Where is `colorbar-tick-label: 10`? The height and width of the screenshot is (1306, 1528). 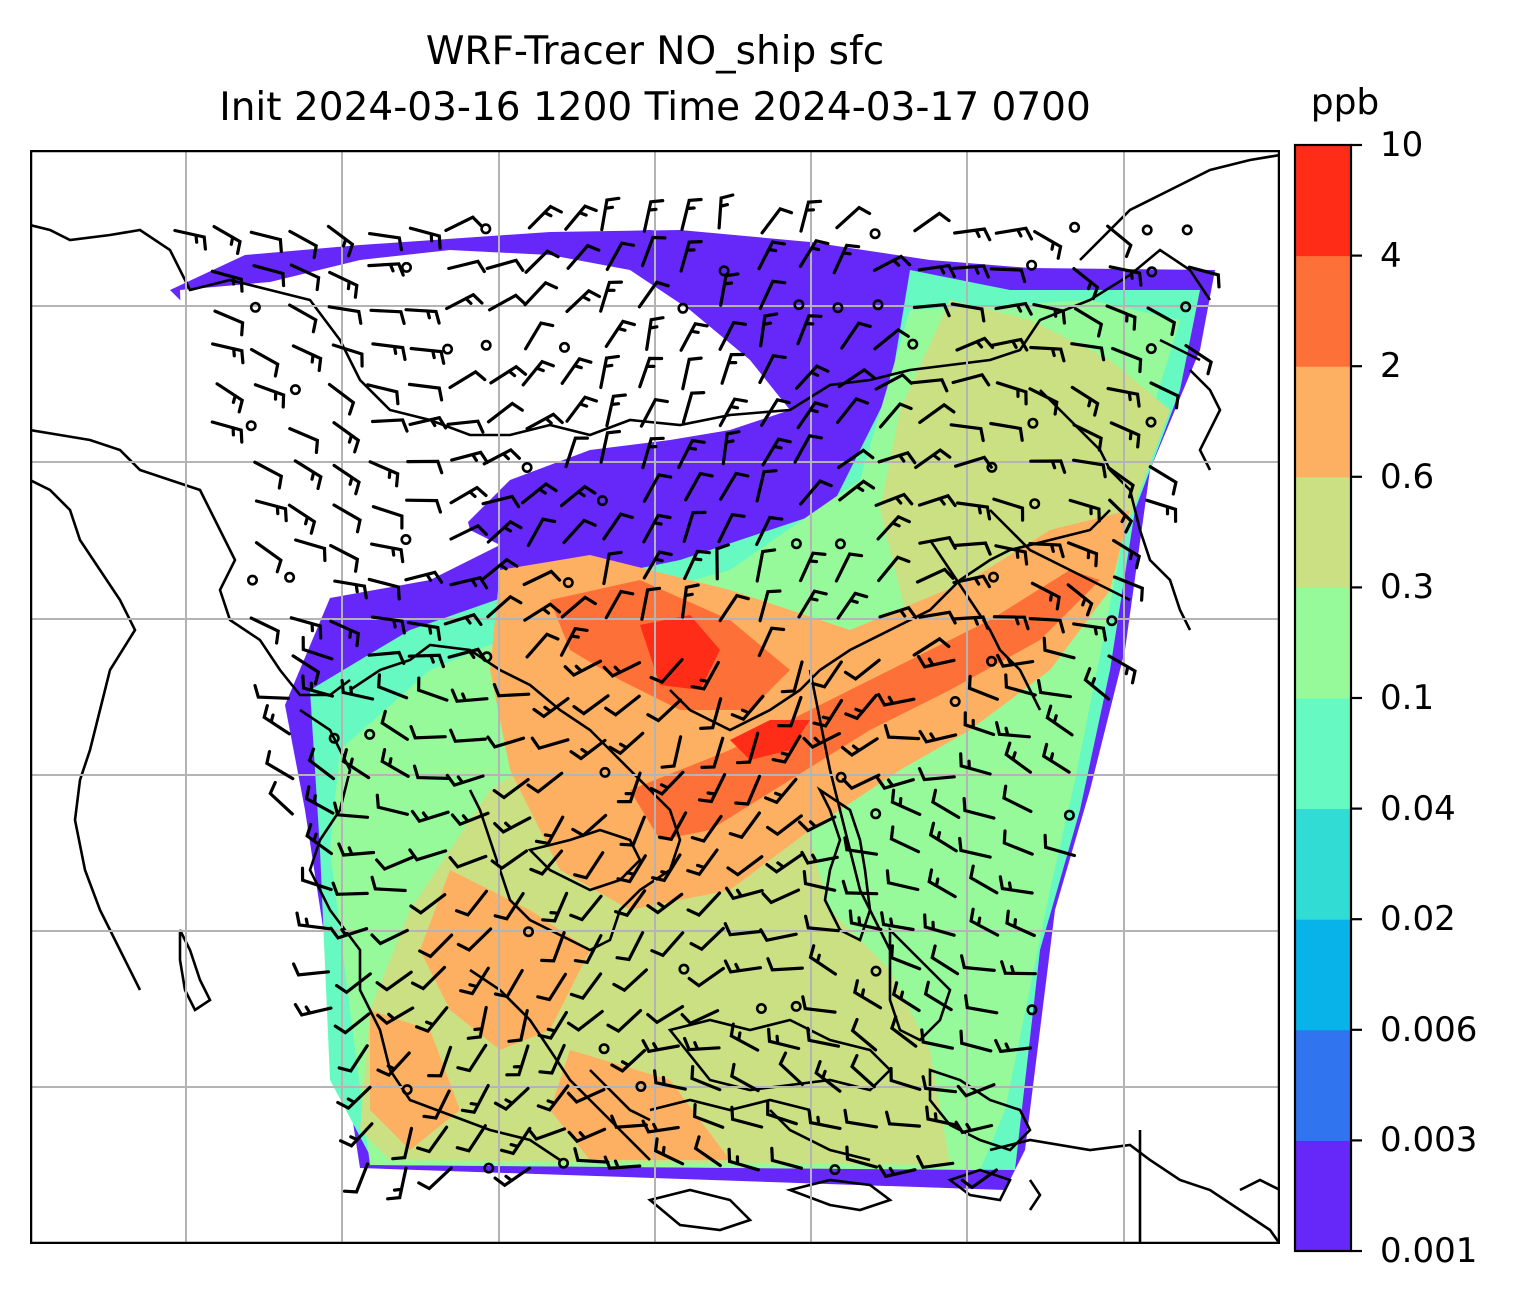 colorbar-tick-label: 10 is located at coordinates (1402, 145).